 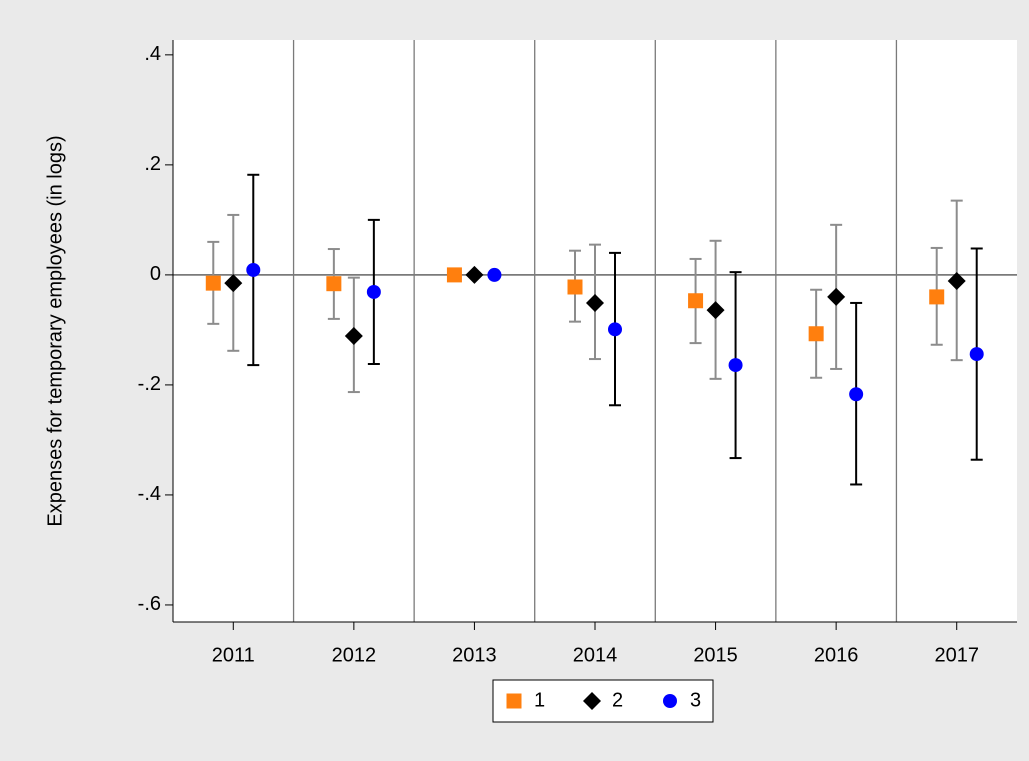 I want to click on y-tick-label: .4, so click(x=152, y=54).